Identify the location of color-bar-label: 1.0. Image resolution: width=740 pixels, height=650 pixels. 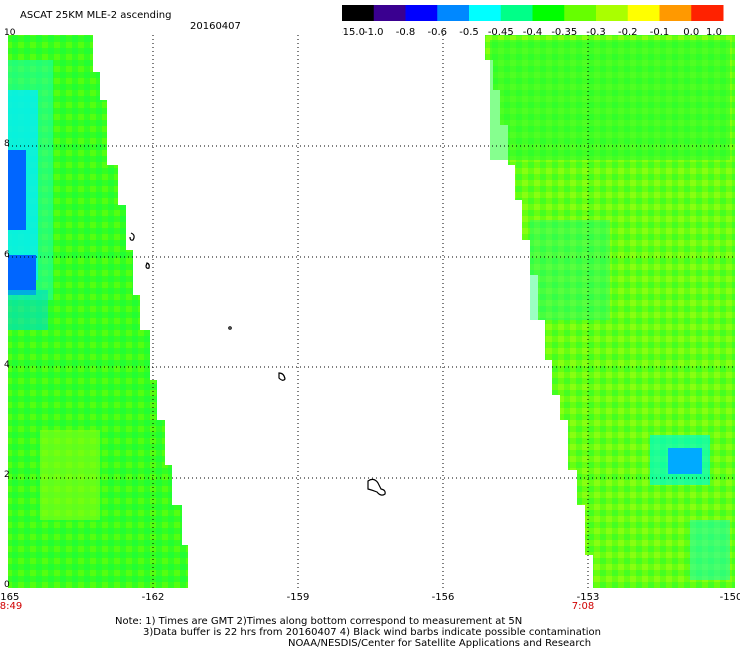
(714, 32).